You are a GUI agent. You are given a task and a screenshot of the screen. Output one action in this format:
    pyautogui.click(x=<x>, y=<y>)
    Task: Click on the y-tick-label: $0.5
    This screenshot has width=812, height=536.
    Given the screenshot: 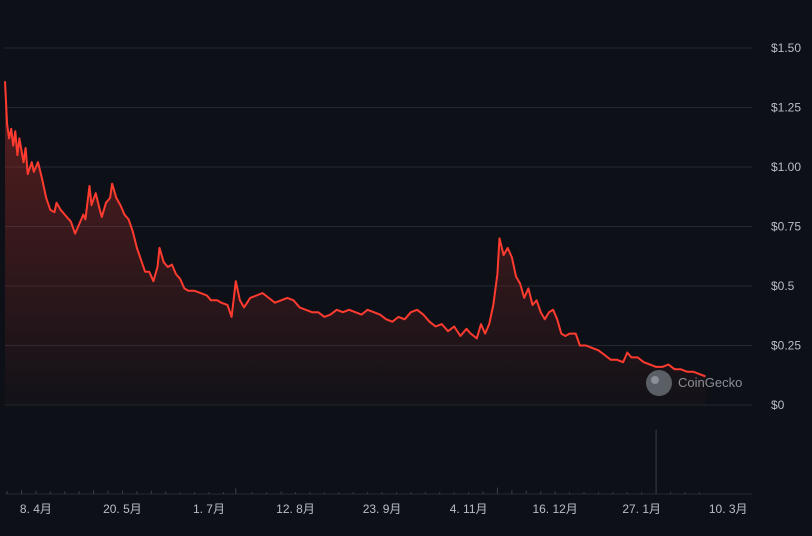 What is the action you would take?
    pyautogui.click(x=783, y=286)
    